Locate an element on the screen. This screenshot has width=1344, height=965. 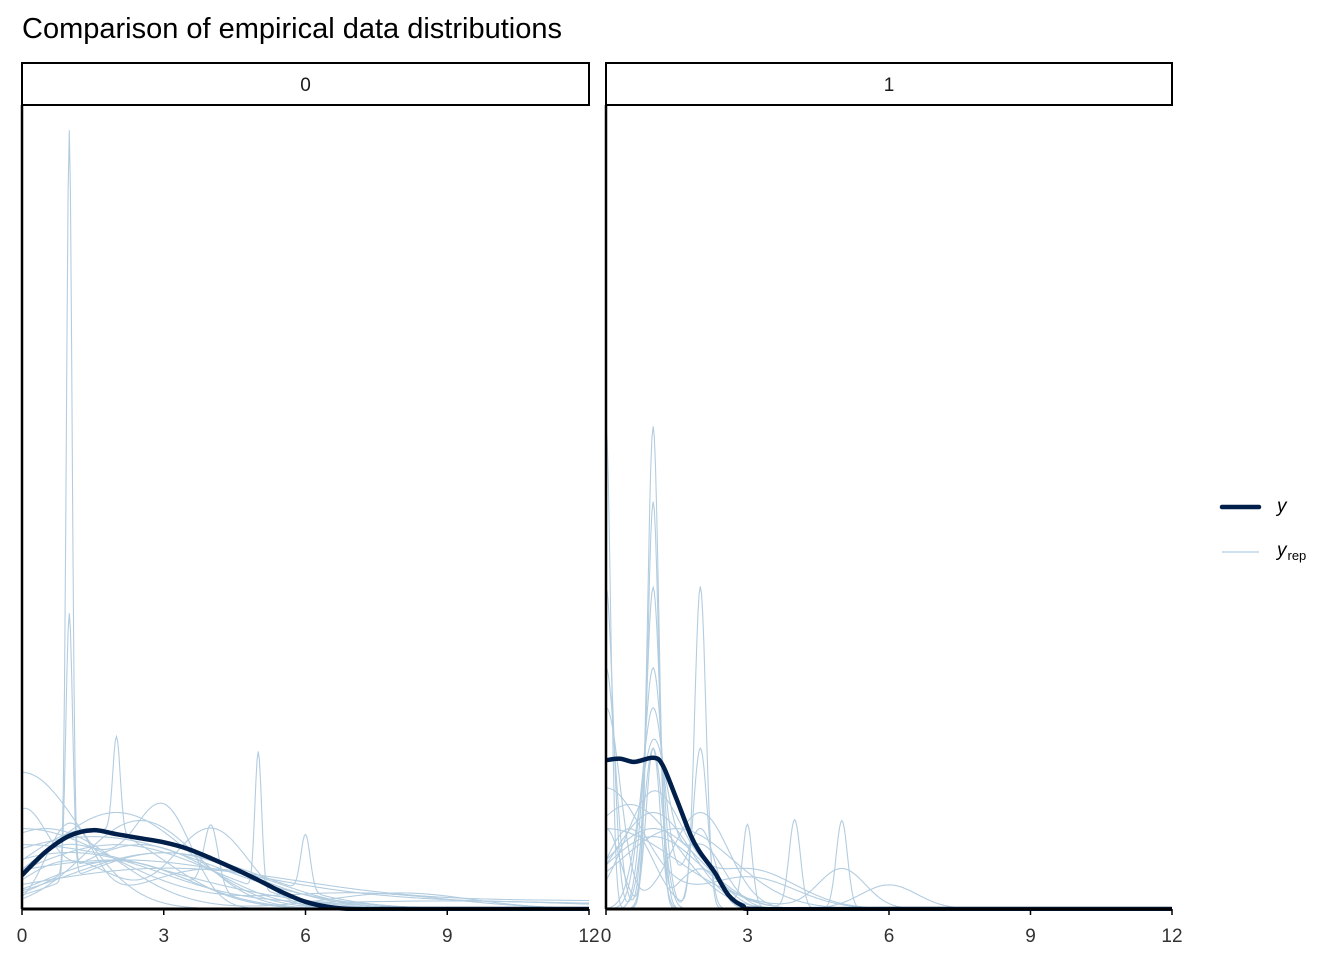
facet-strip-label: 1 is located at coordinates (889, 85).